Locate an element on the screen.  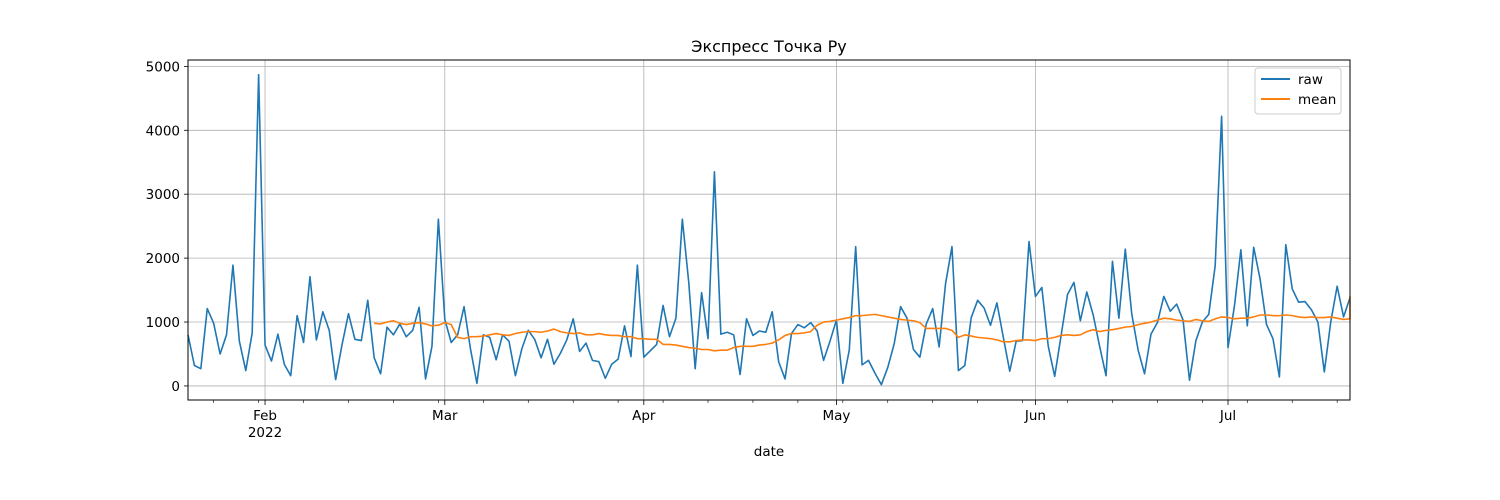
x-tick-label: Apr is located at coordinates (644, 416).